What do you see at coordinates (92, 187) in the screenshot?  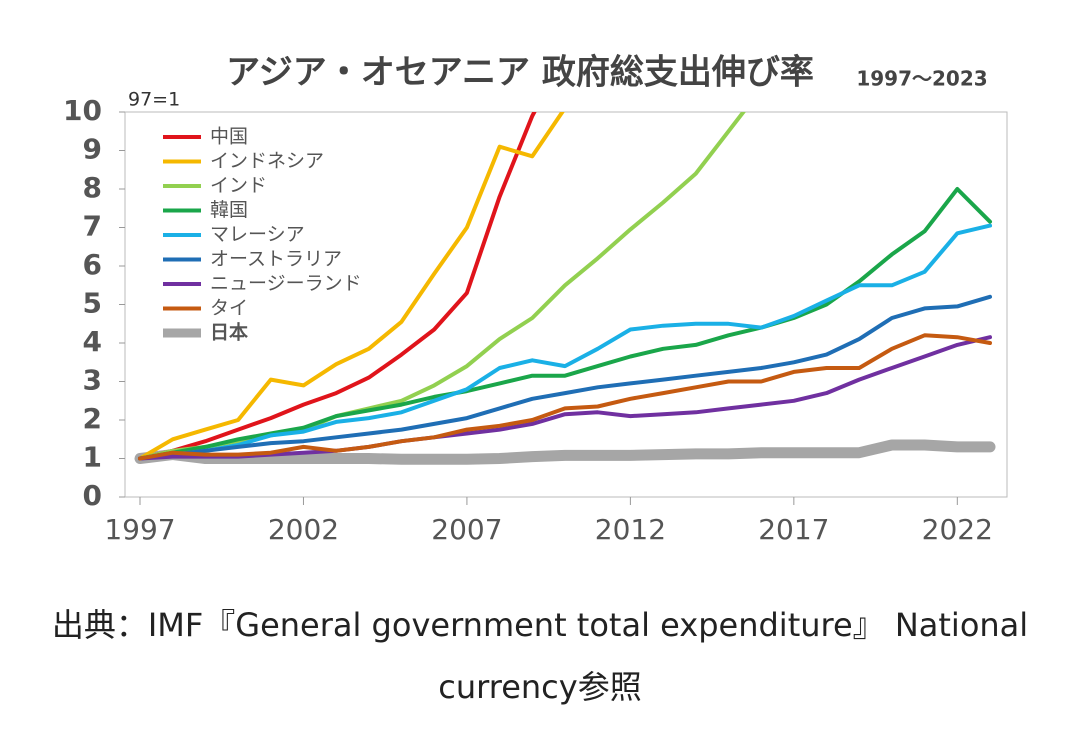 I see `y-tick-label: 8` at bounding box center [92, 187].